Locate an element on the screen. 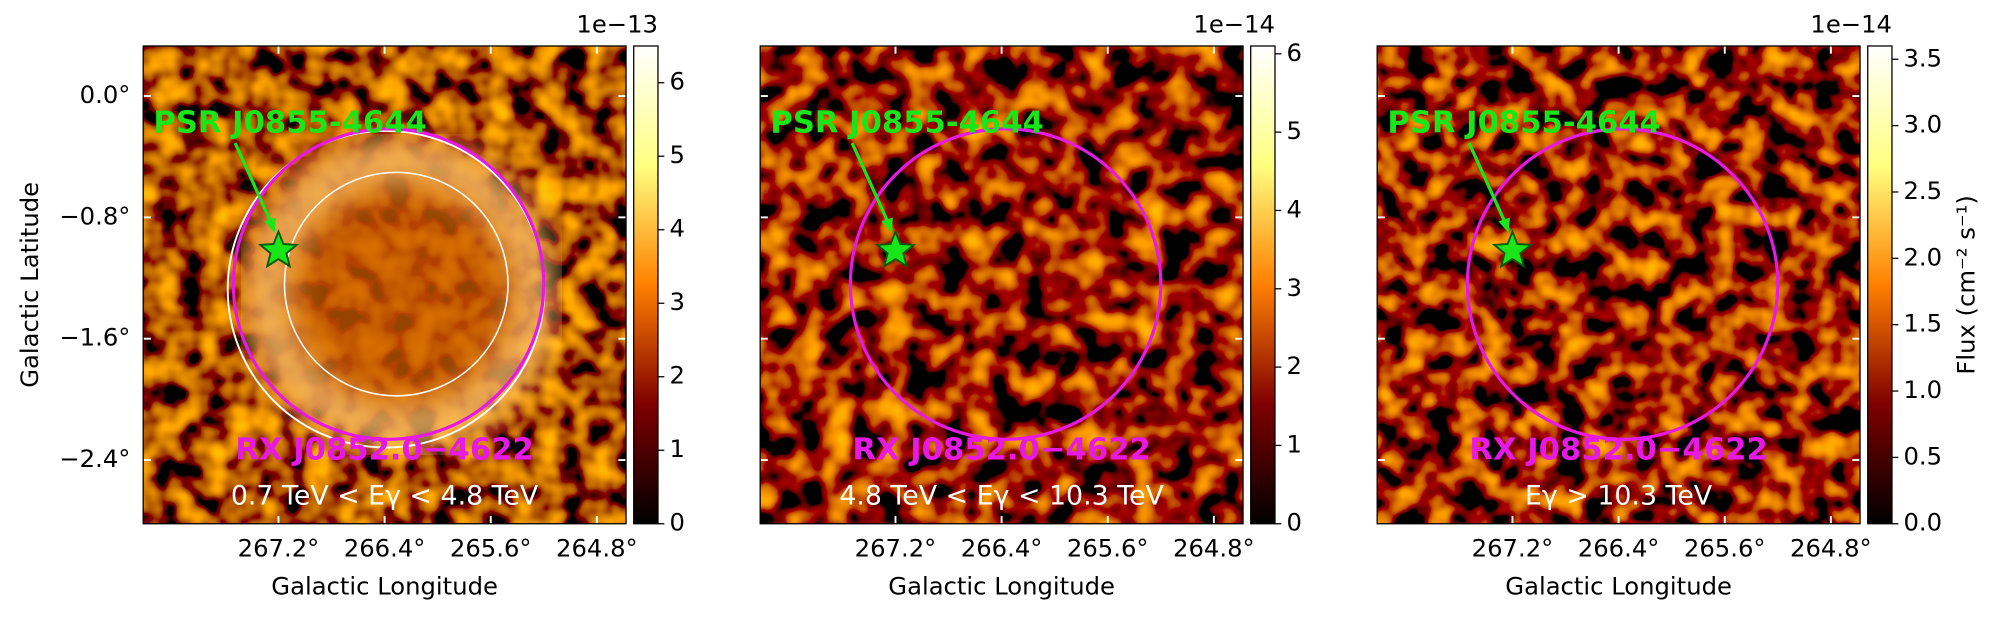  colorbar-tick-label: 3.0 is located at coordinates (1922, 124).